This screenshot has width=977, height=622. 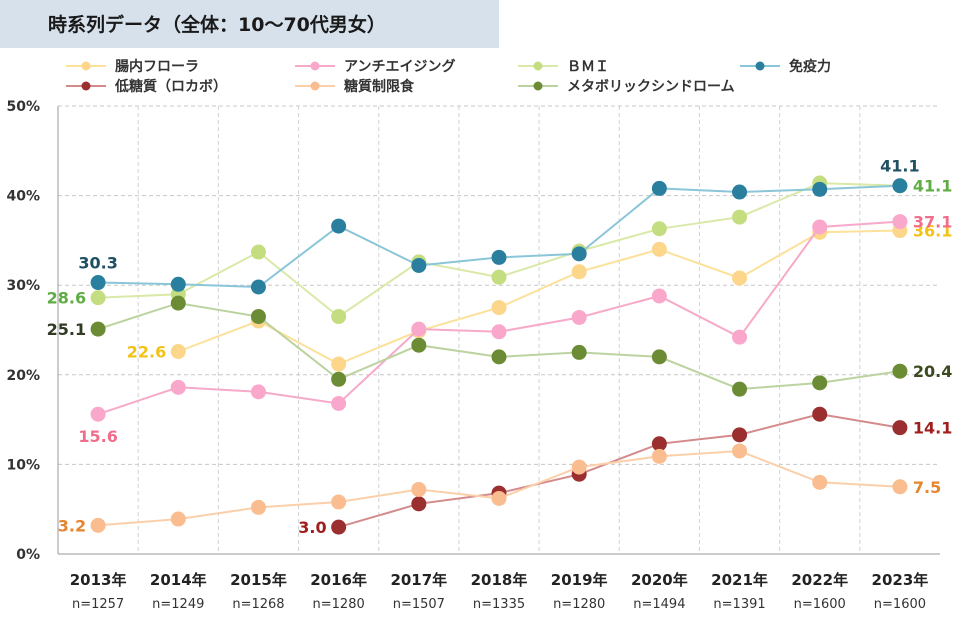 What do you see at coordinates (619, 471) in the screenshot?
I see `series-line` at bounding box center [619, 471].